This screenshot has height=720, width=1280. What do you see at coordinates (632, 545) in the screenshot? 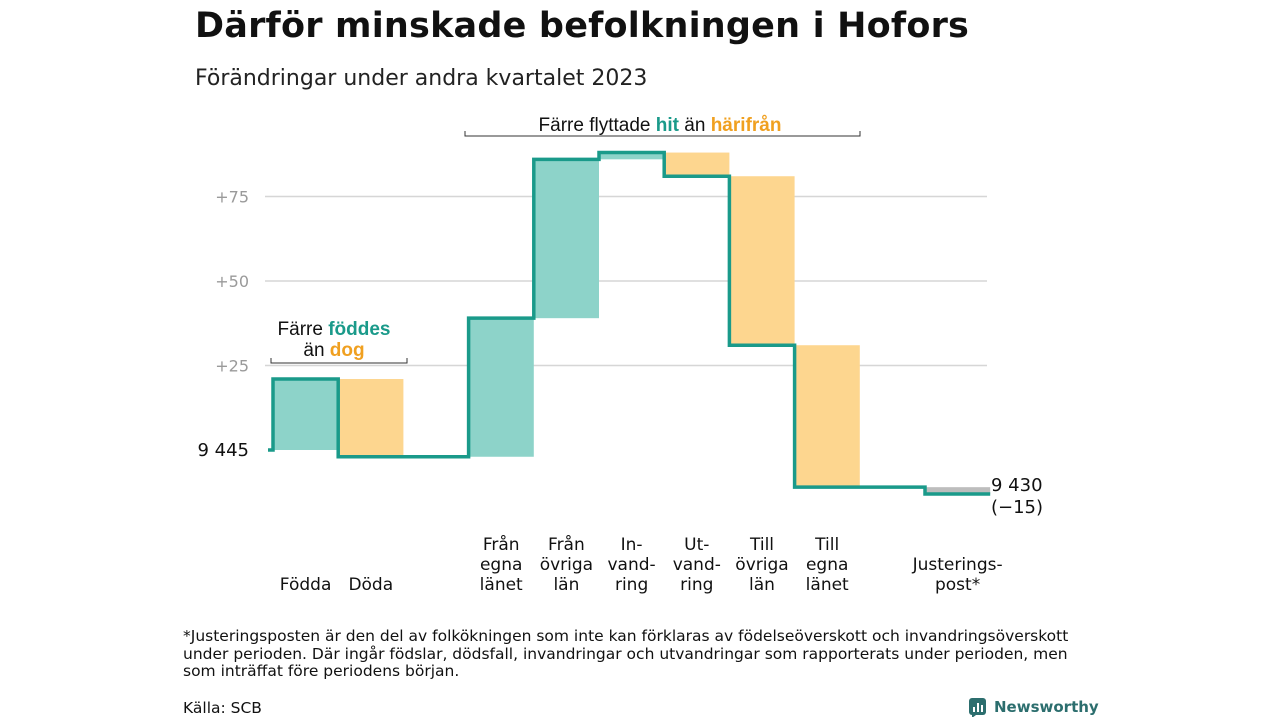
I see `category-label: In-` at bounding box center [632, 545].